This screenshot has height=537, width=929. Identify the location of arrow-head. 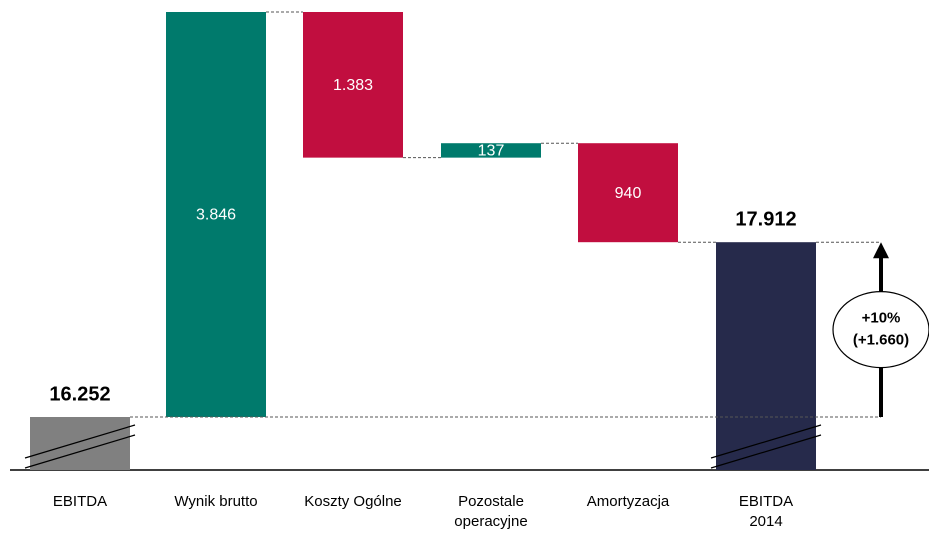
(881, 250).